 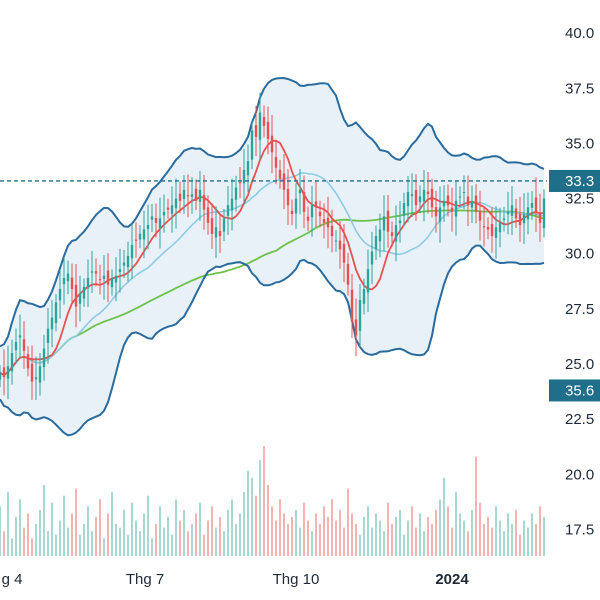 I want to click on y-axis: 40.0 37.5 35.0 32.5 30.0 27.5 25.0 22.5 20.0 17.5, so click(x=579, y=281).